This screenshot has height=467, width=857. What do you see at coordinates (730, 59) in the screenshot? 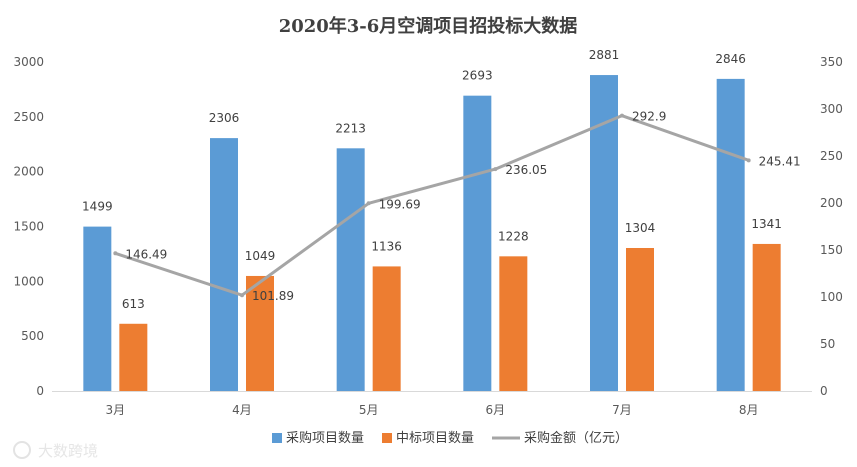
I see `data-label-purchase-count: 2846` at bounding box center [730, 59].